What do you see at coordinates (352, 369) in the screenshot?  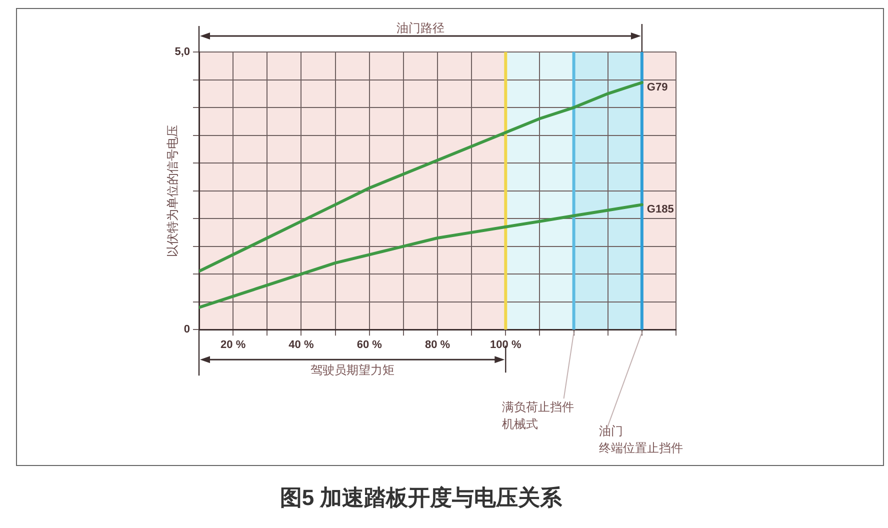 I see `text: 驾驶员期望力矩` at bounding box center [352, 369].